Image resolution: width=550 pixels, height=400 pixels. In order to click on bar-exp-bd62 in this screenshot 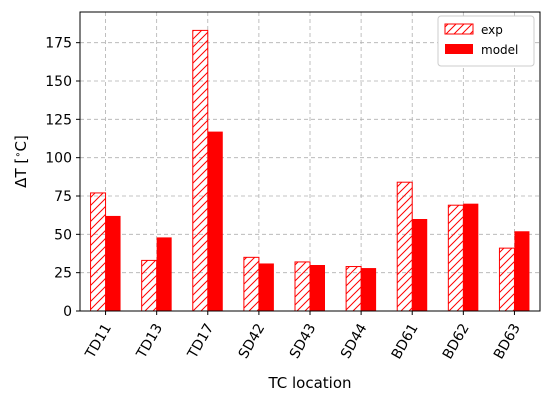, I will do `click(455, 258)`.